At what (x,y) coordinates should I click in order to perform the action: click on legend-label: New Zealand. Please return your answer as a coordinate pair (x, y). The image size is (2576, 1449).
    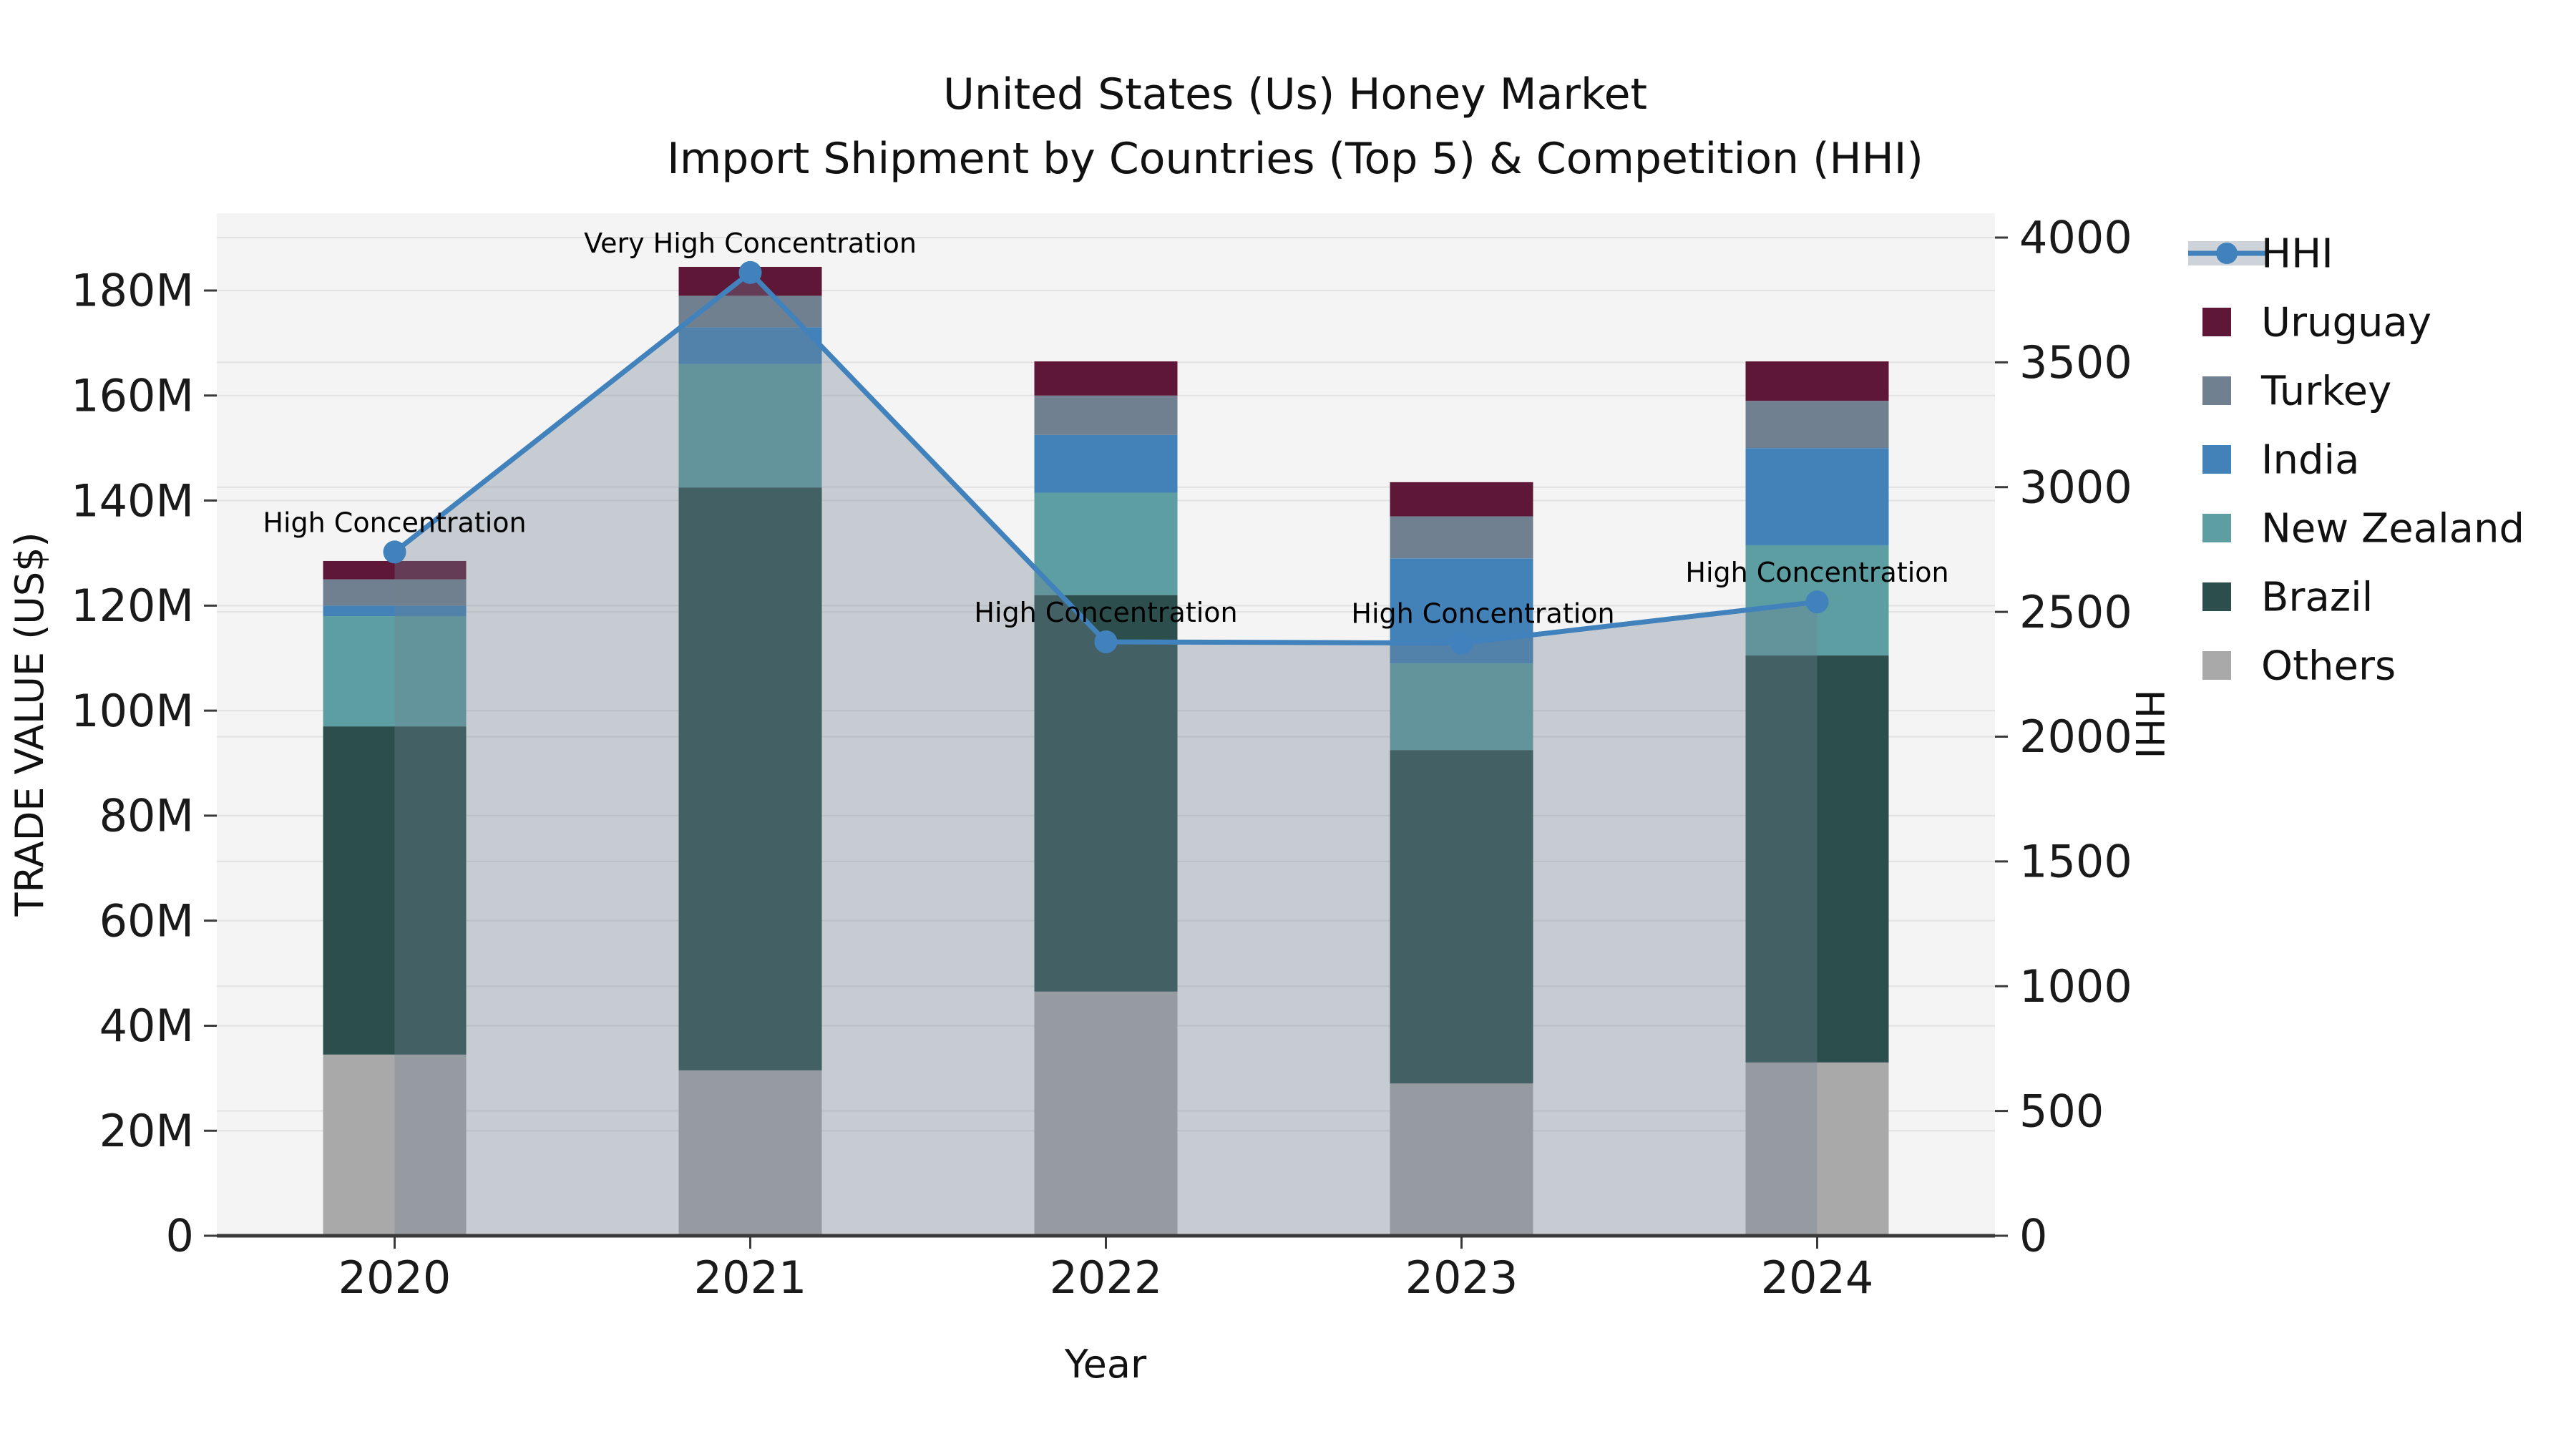
    Looking at the image, I should click on (2392, 529).